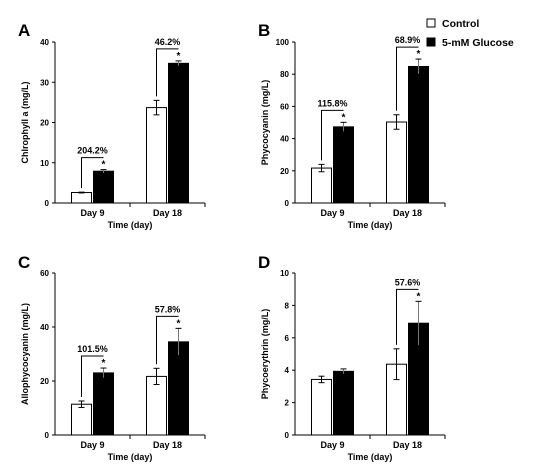 The width and height of the screenshot is (550, 473). I want to click on y-tick-label: 8, so click(287, 305).